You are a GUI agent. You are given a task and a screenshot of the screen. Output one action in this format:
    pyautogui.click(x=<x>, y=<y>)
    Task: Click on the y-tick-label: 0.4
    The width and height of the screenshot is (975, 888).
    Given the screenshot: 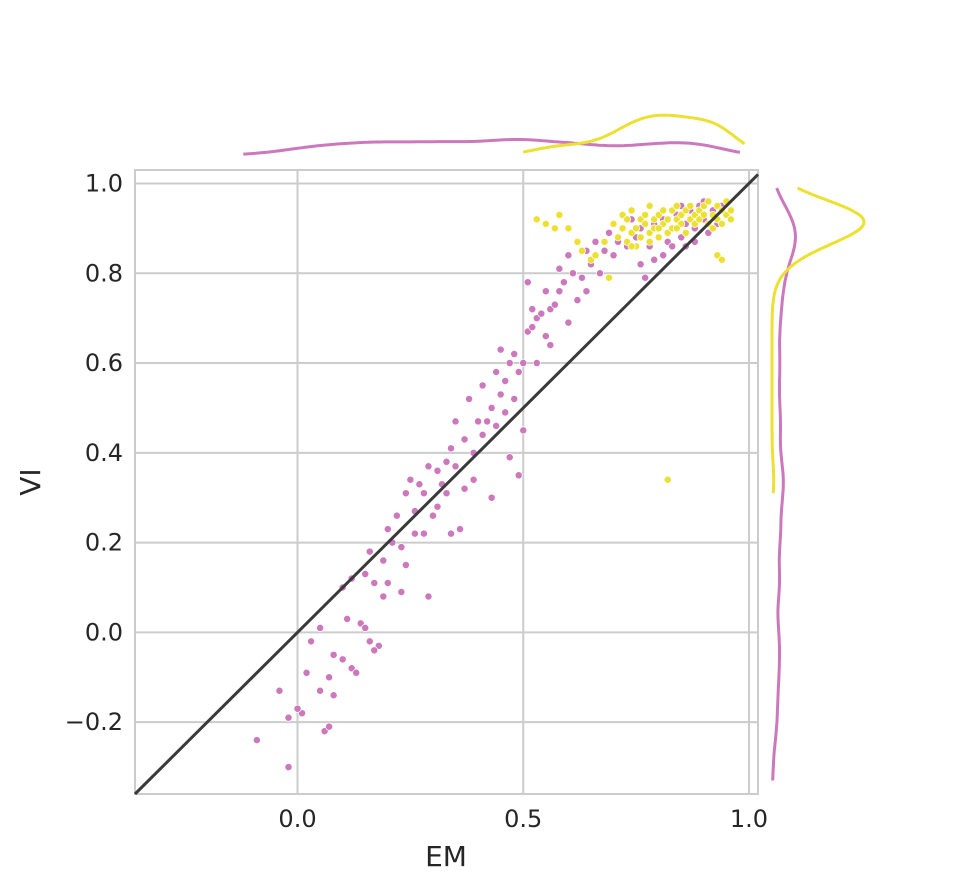 What is the action you would take?
    pyautogui.click(x=104, y=453)
    